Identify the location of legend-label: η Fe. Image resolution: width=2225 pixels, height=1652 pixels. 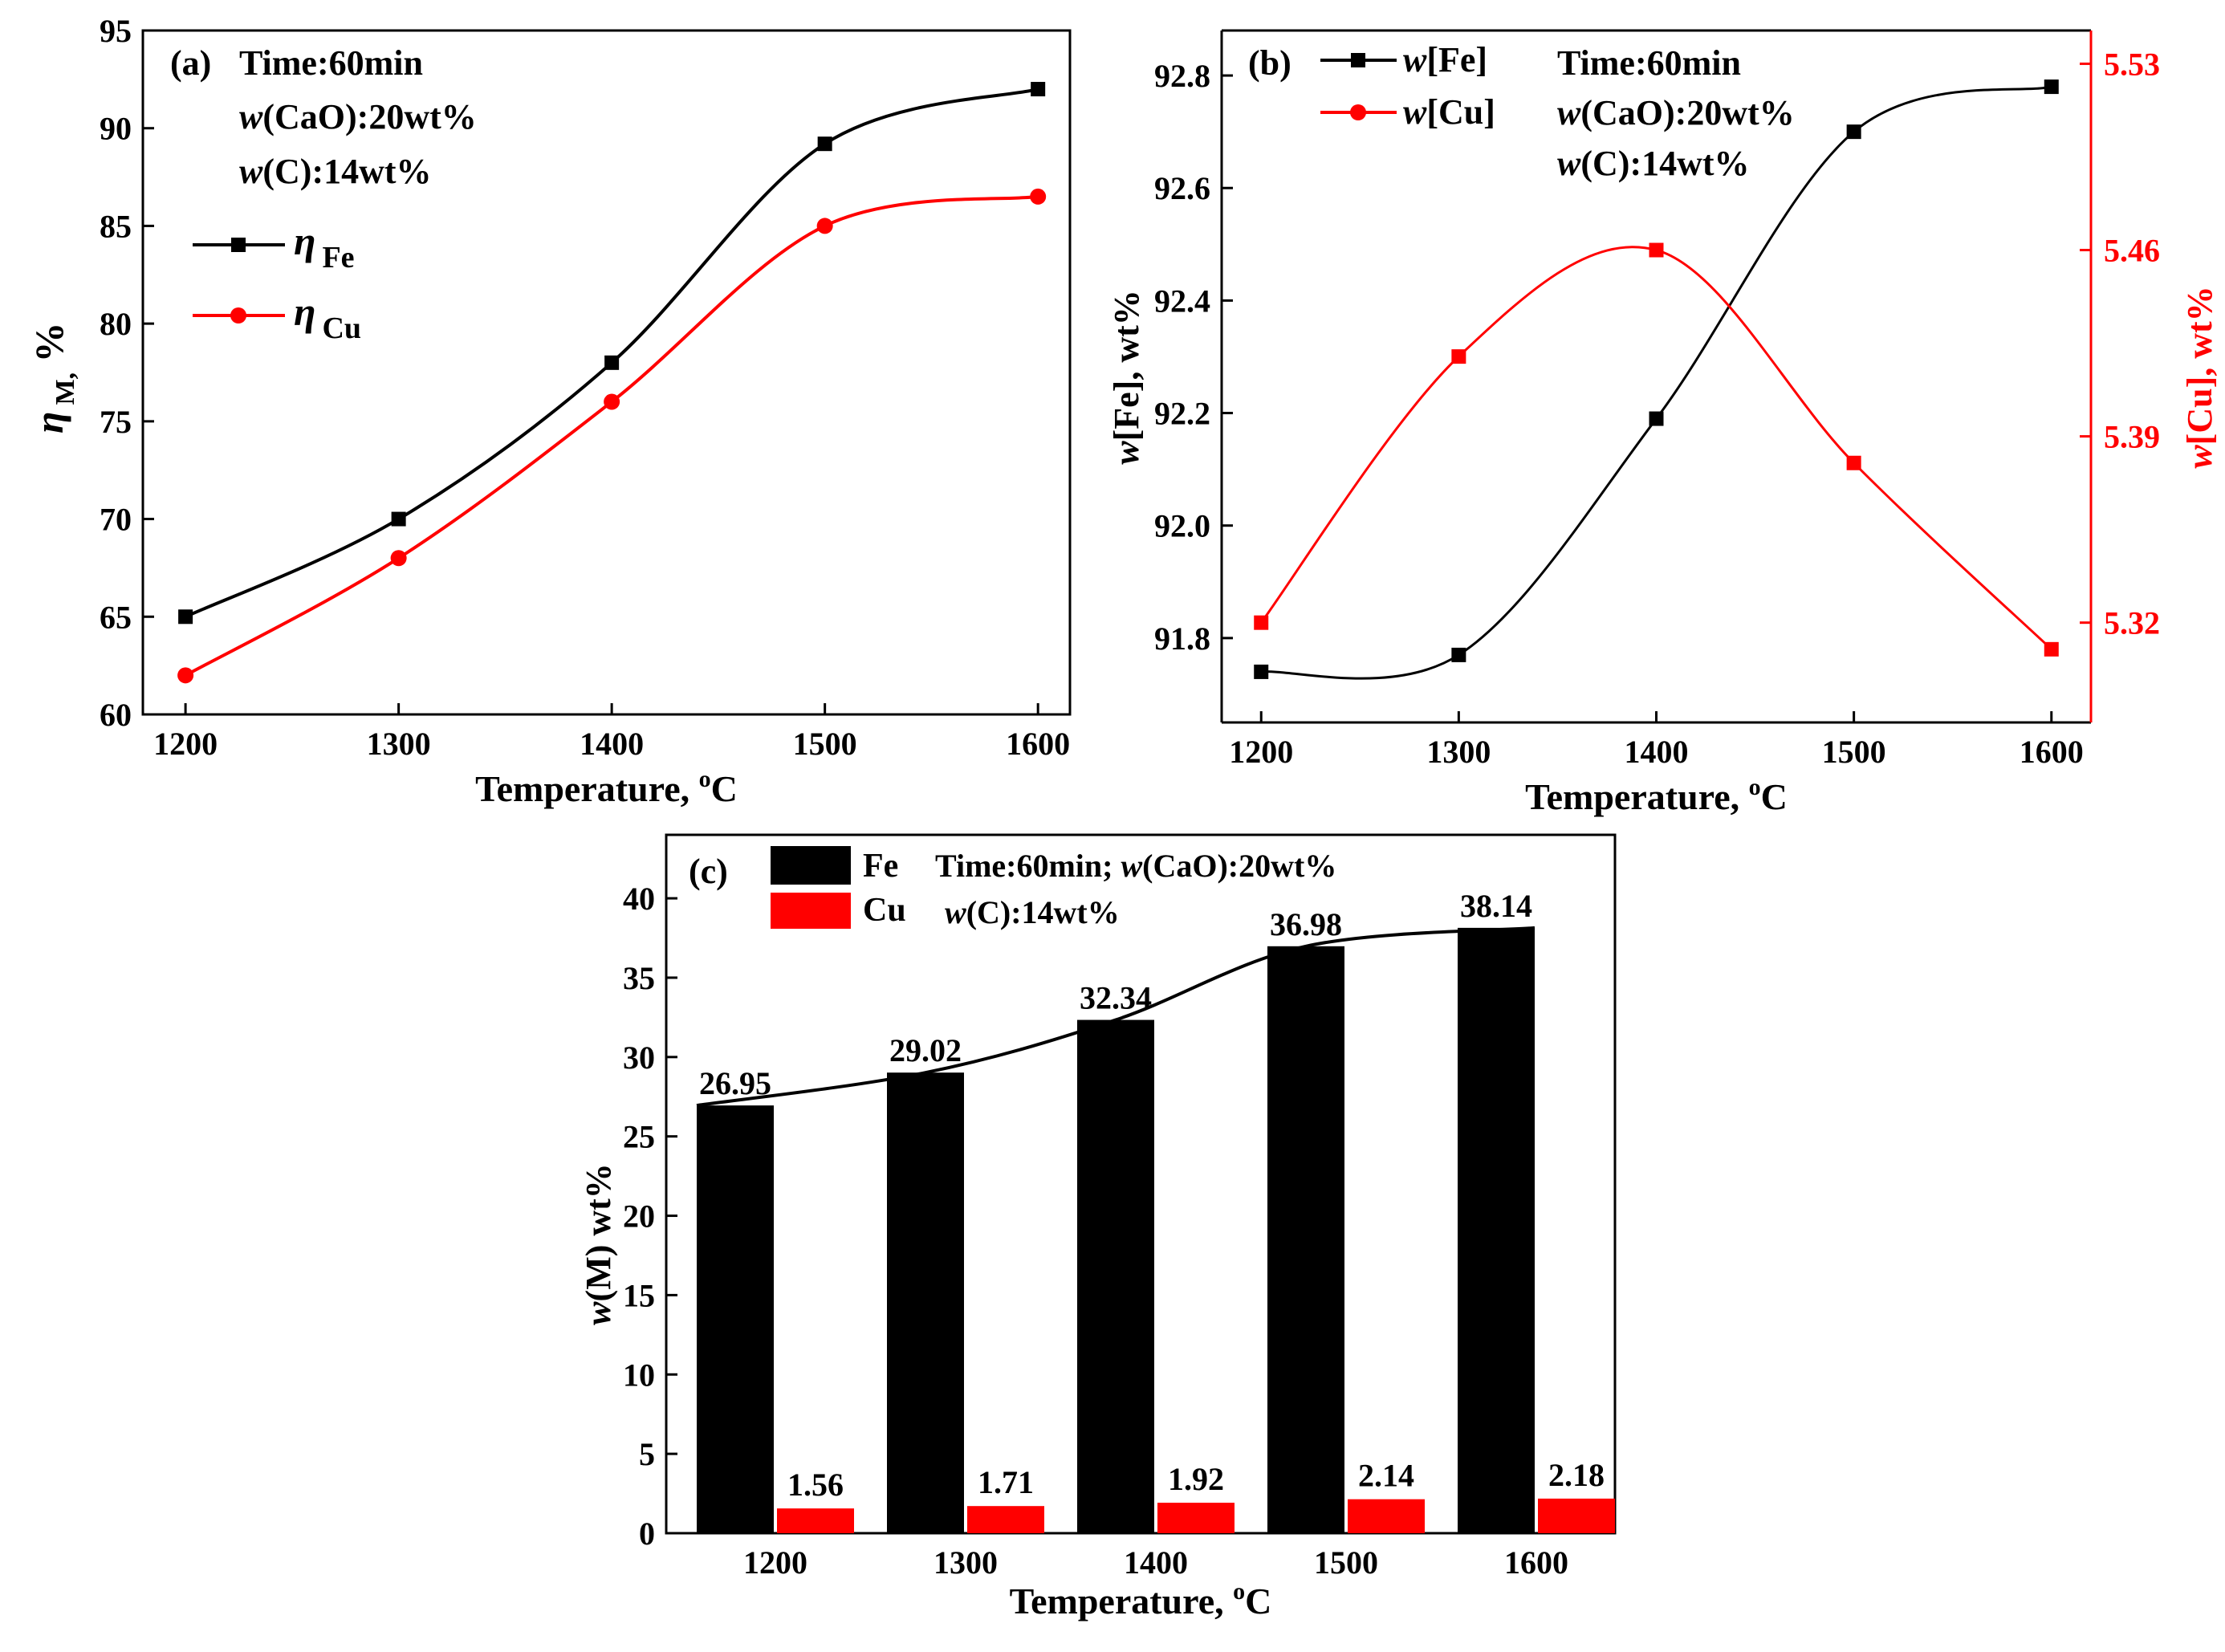
(324, 246).